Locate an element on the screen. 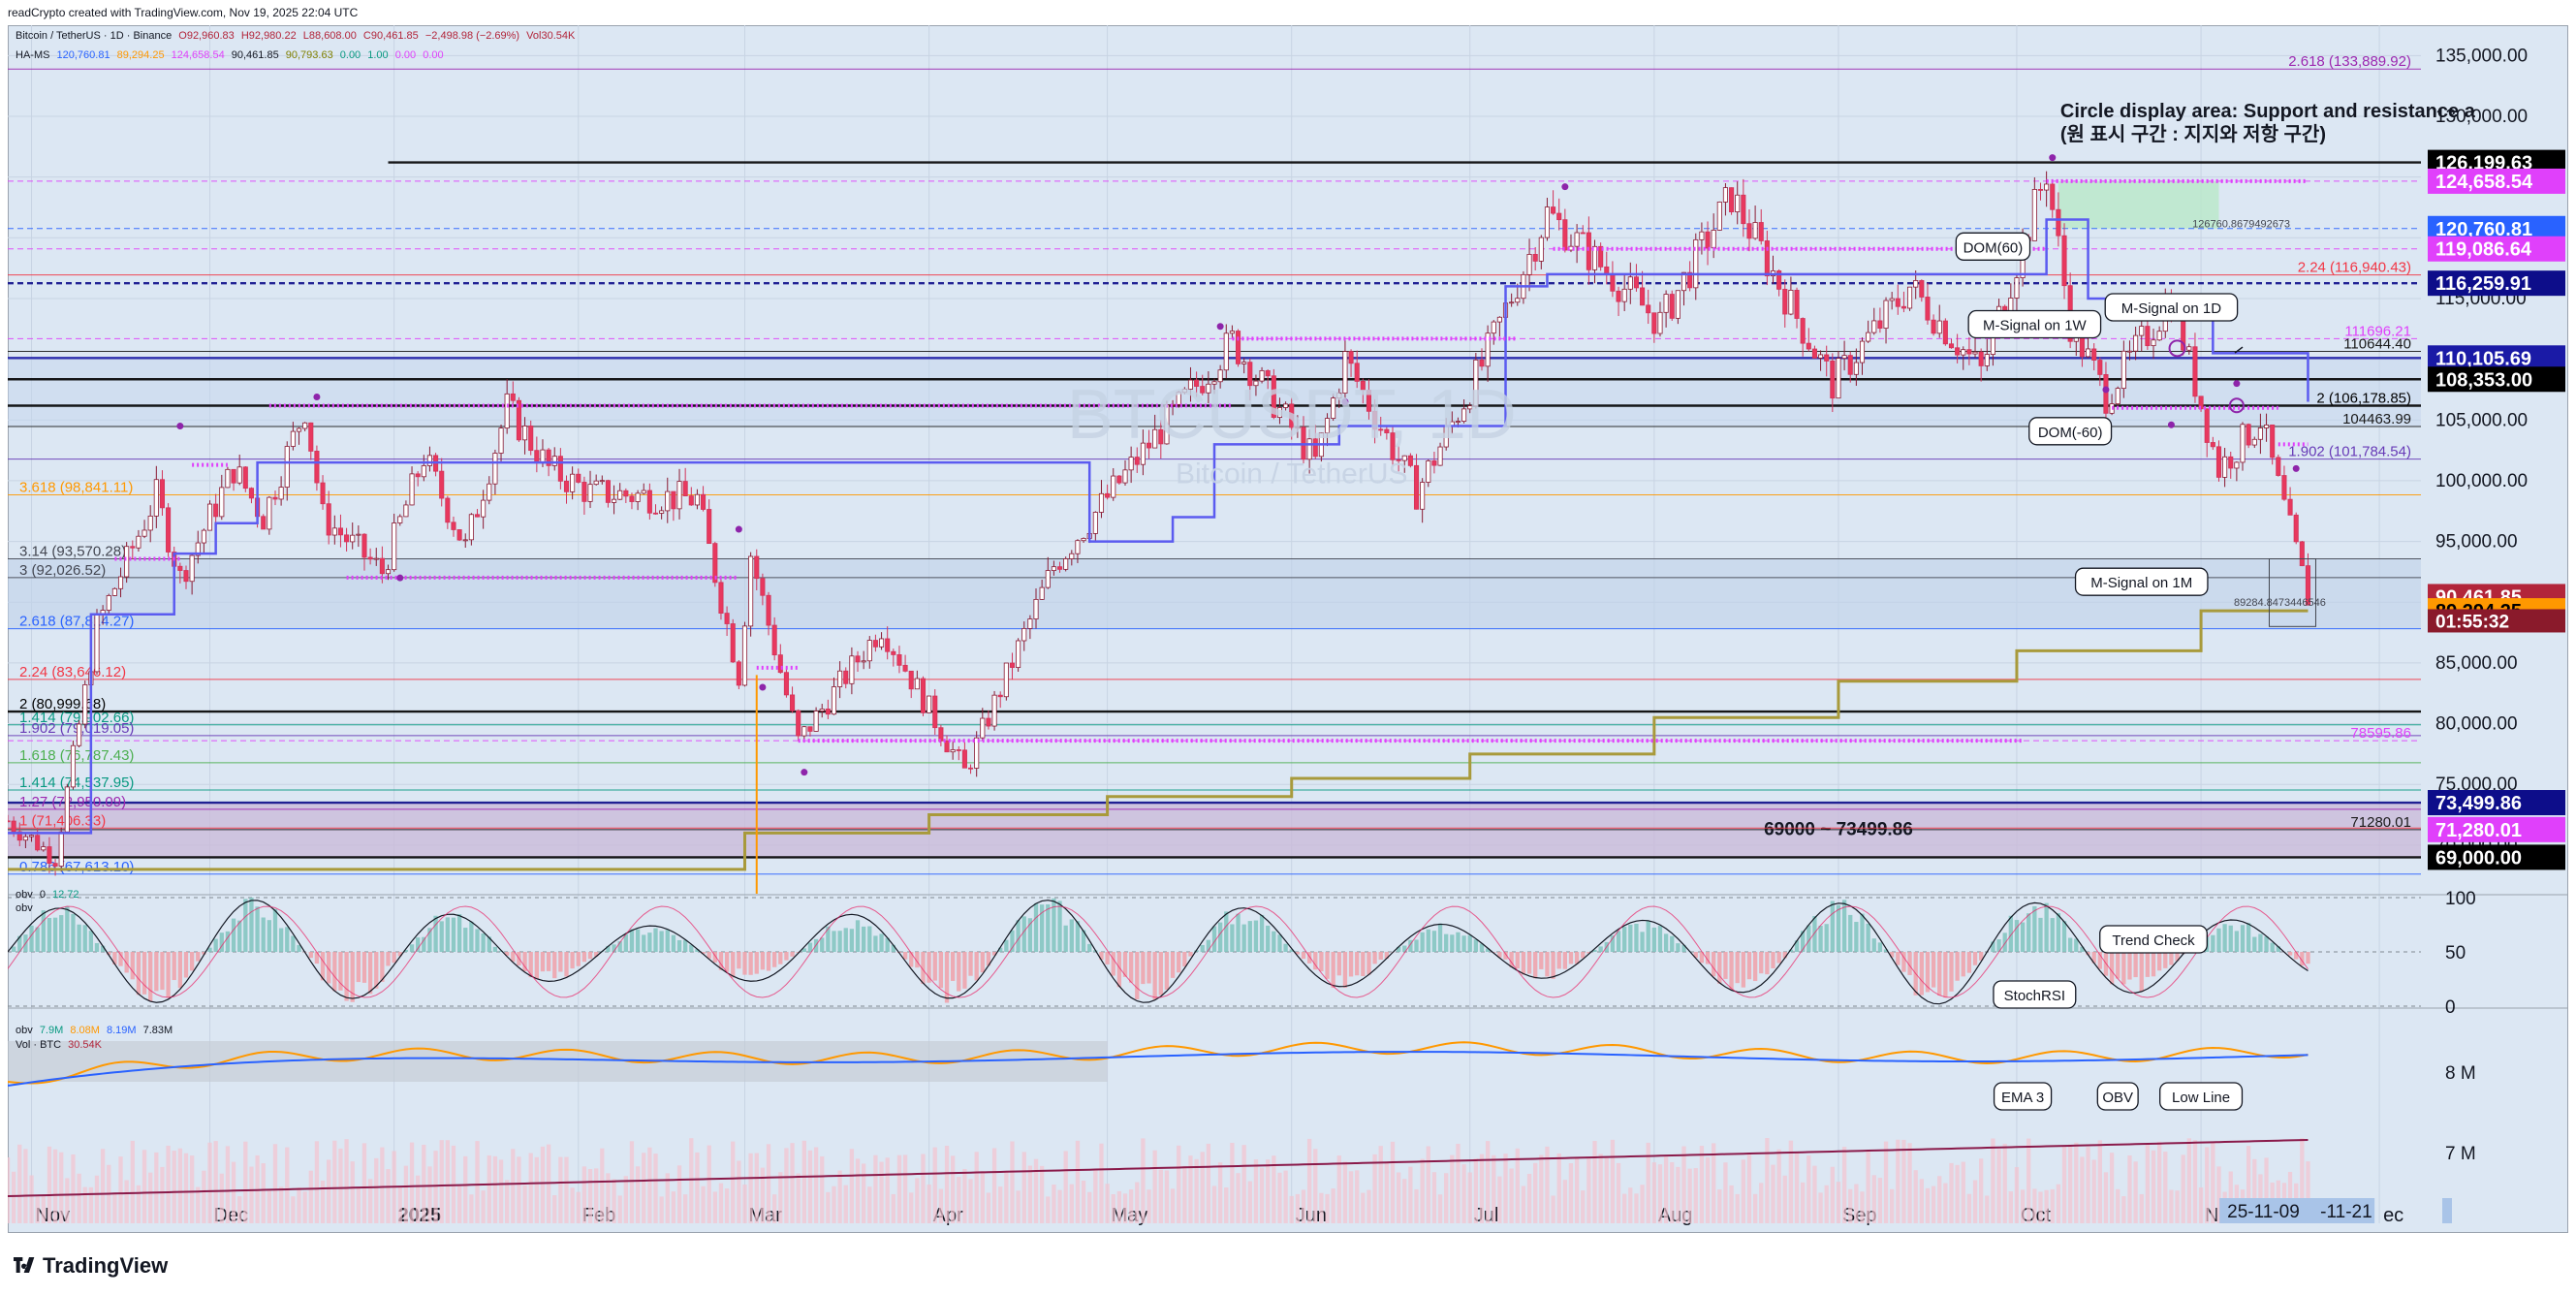 Image resolution: width=2576 pixels, height=1296 pixels. callout-msignal-1m: M-Signal on 1M is located at coordinates (2141, 583).